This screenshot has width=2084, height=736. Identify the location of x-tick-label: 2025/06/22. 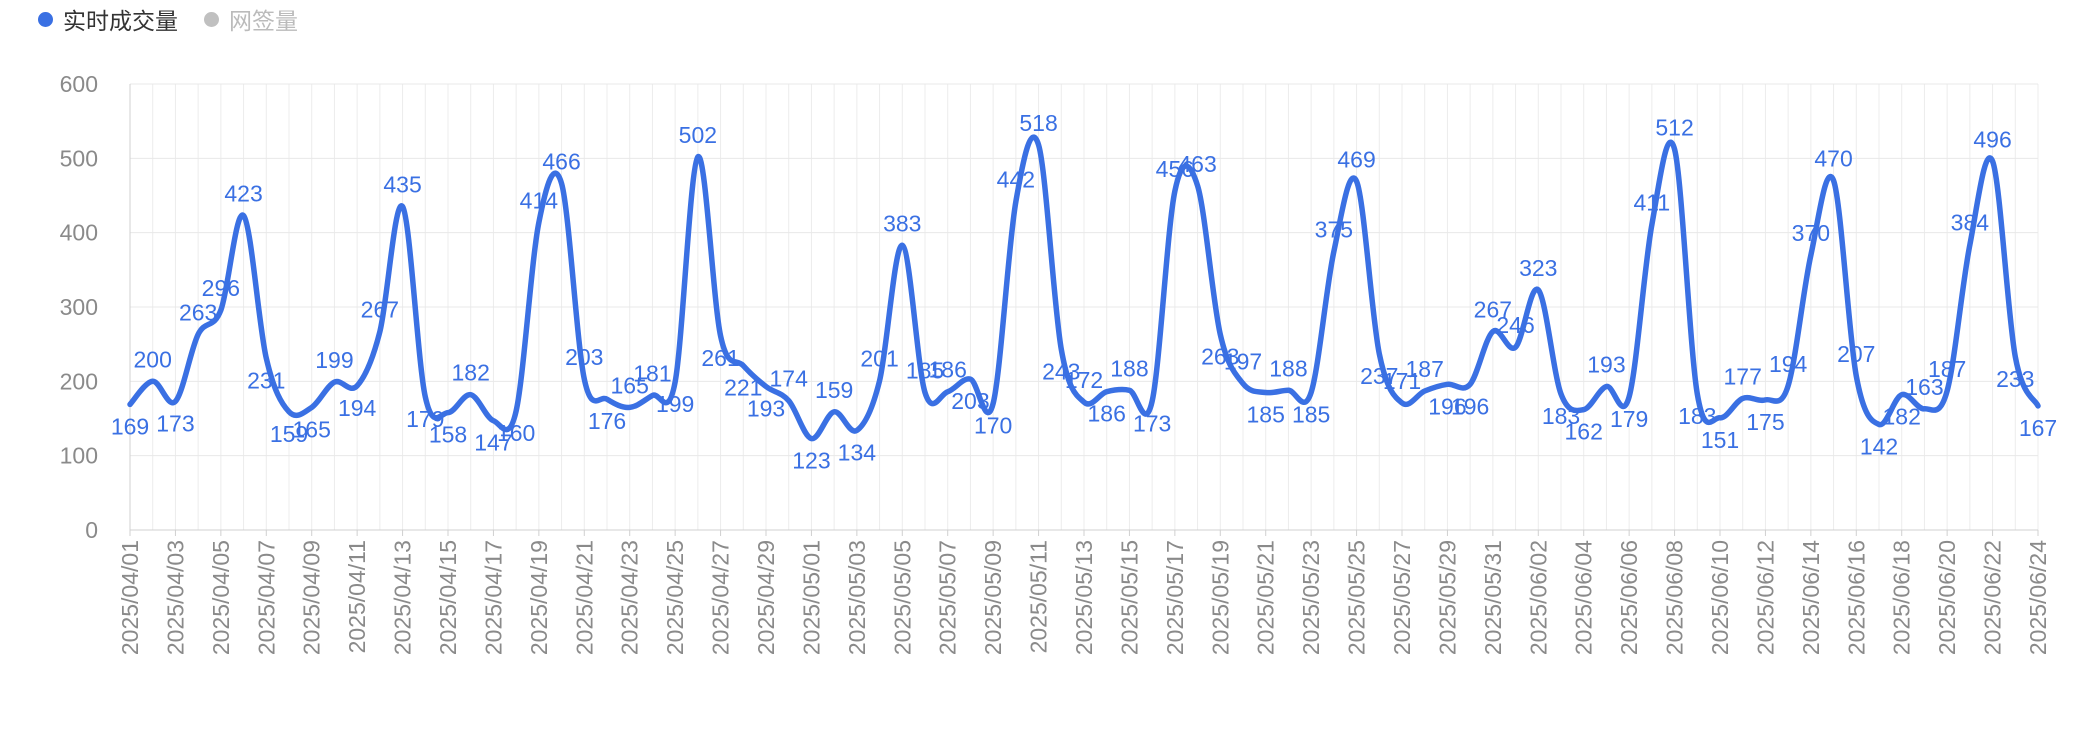
(1993, 597).